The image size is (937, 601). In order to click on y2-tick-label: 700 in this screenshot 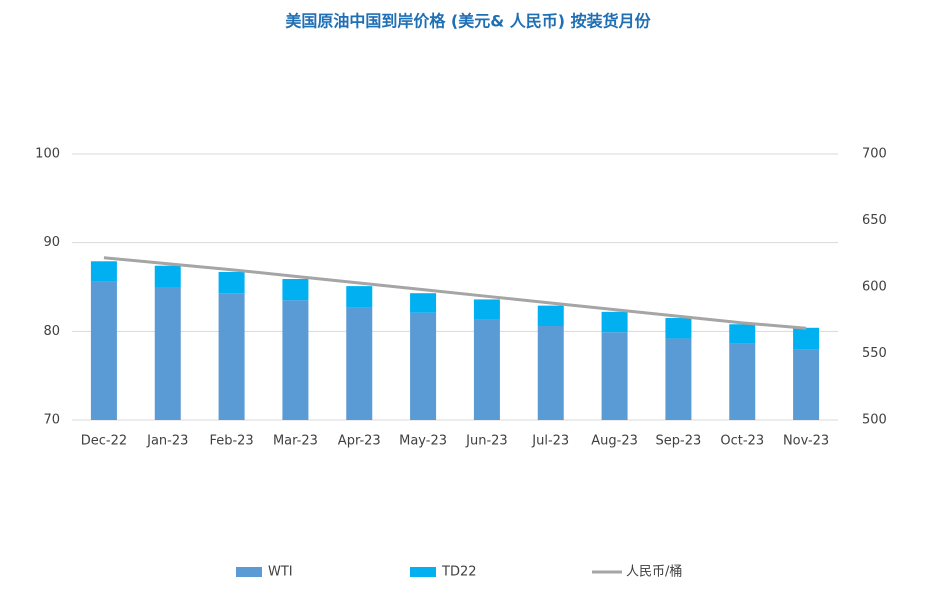, I will do `click(874, 154)`.